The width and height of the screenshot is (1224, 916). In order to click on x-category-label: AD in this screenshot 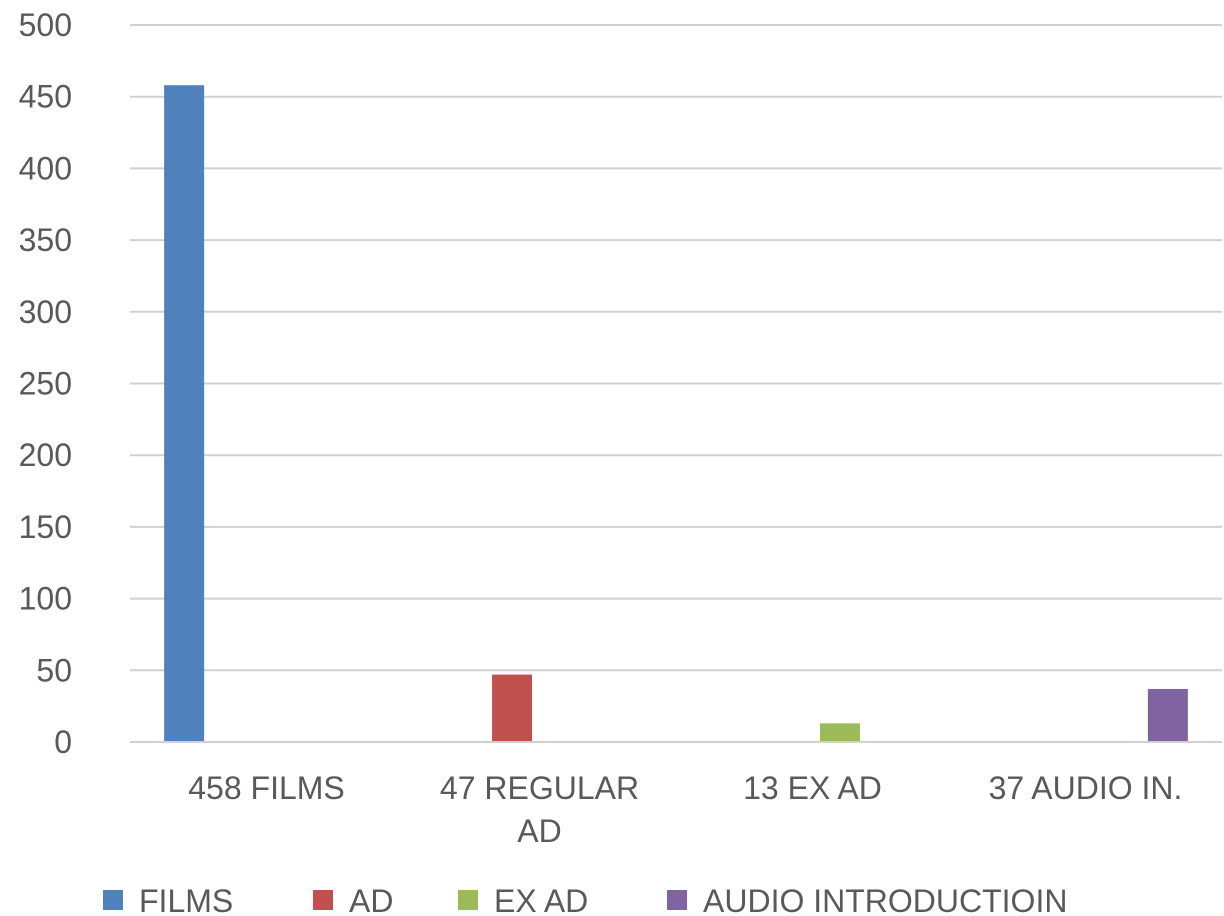, I will do `click(539, 831)`.